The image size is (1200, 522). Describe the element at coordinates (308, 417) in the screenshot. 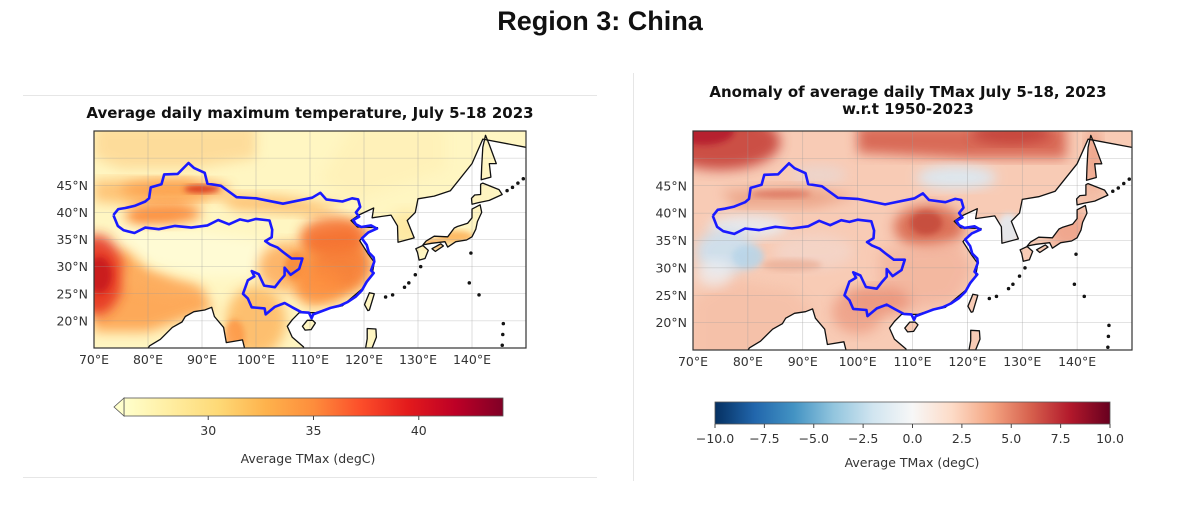

I see `tmax-colorbar: 30 35 40` at that location.